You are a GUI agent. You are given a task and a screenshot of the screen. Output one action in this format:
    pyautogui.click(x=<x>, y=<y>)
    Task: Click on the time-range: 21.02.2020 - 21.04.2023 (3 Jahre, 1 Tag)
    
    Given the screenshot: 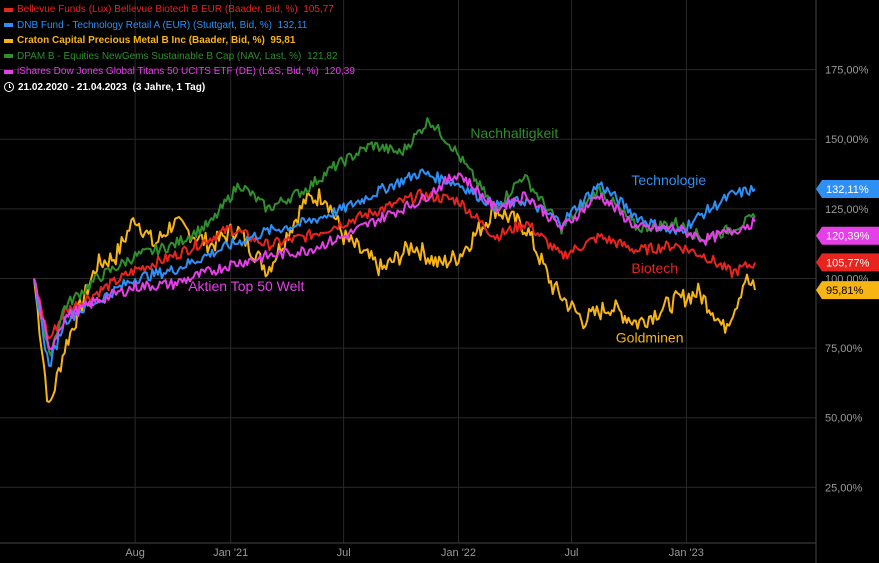 What is the action you would take?
    pyautogui.click(x=179, y=88)
    